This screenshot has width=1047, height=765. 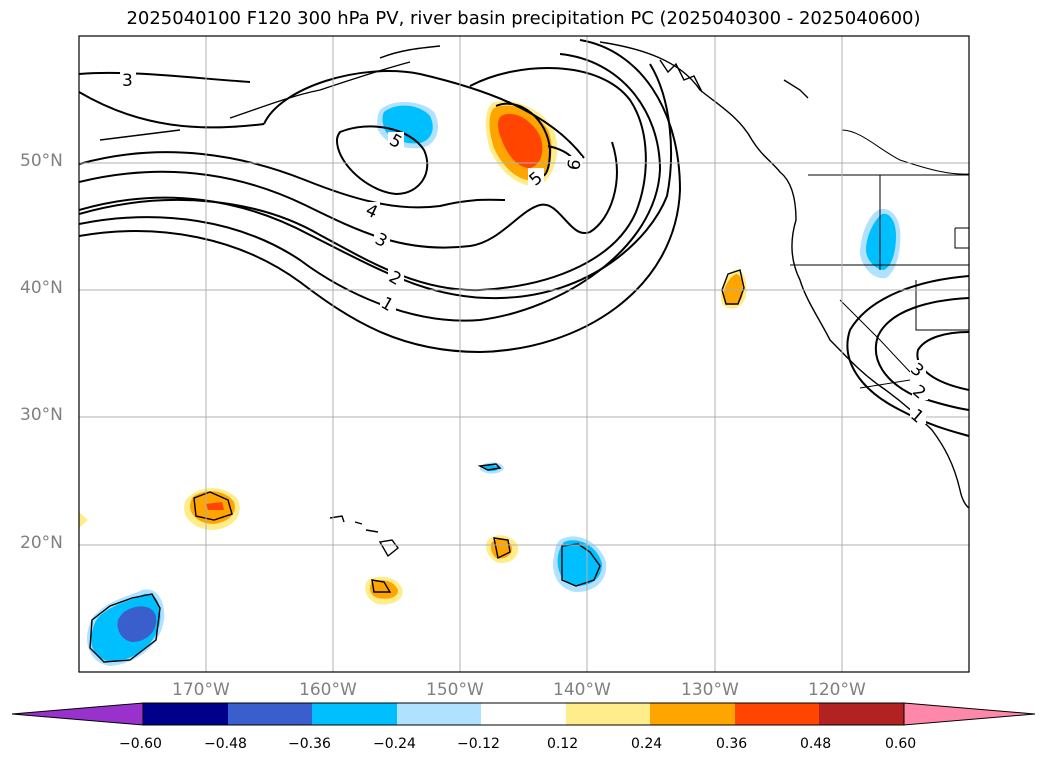 What do you see at coordinates (41, 543) in the screenshot?
I see `lat-label: 20°N` at bounding box center [41, 543].